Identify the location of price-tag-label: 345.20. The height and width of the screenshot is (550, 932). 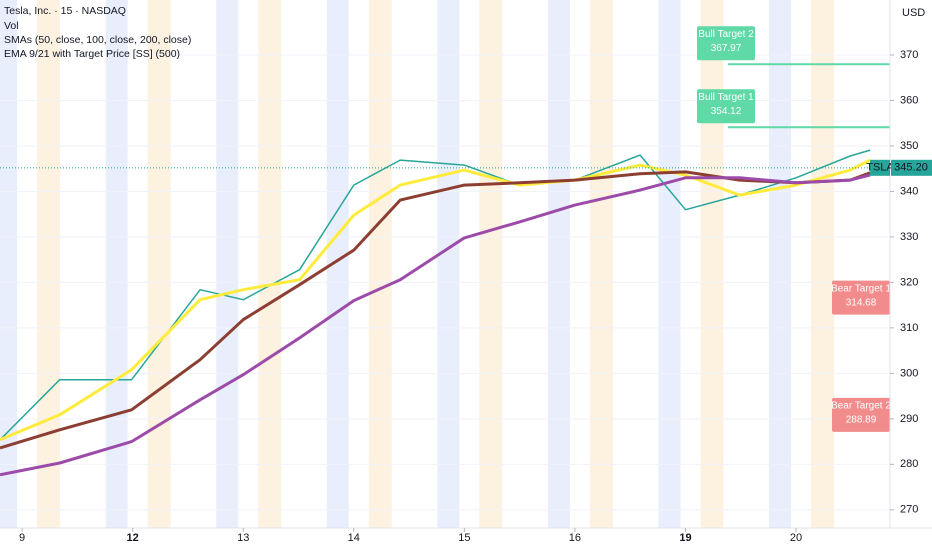
(911, 168).